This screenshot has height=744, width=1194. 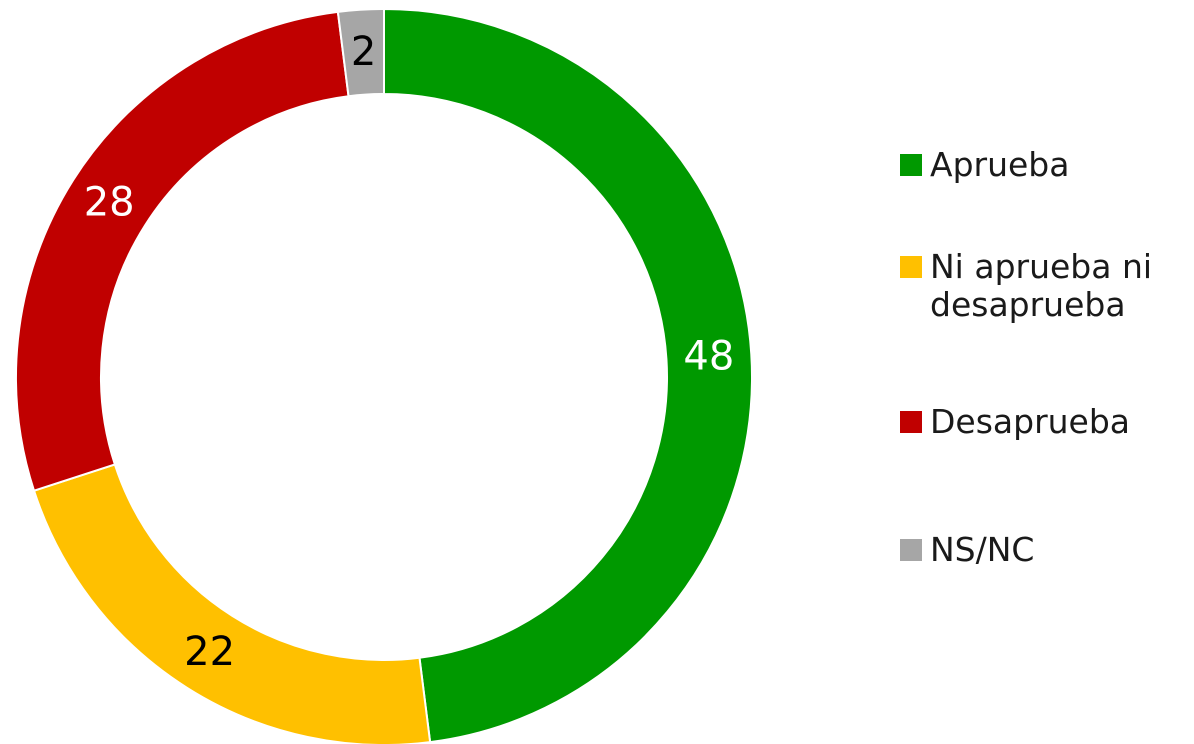 I want to click on legend-item: Desaprueba, so click(x=1040, y=422).